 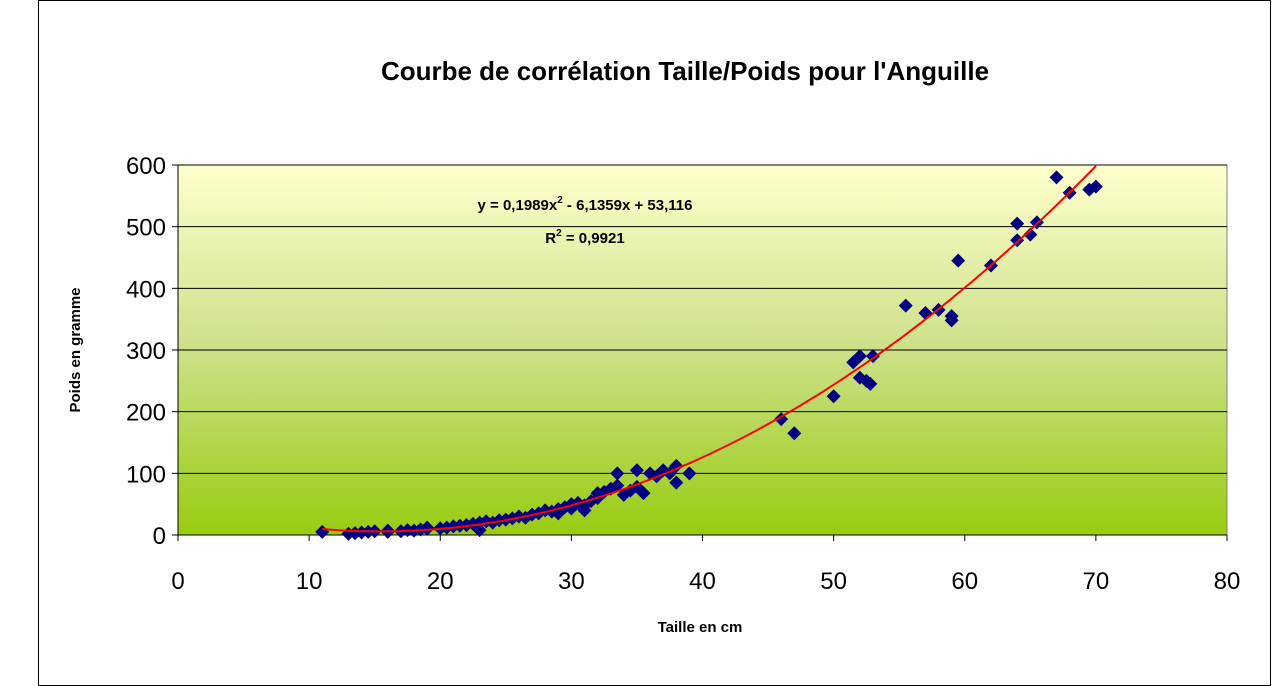 What do you see at coordinates (146, 166) in the screenshot?
I see `y-tick-label: 600` at bounding box center [146, 166].